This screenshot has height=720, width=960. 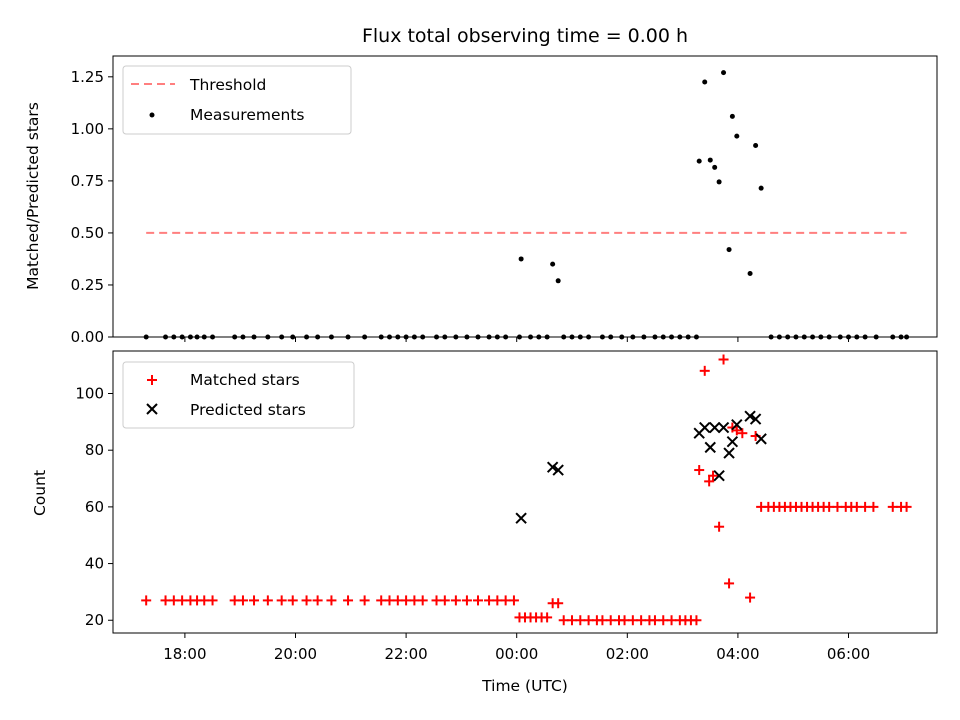 What do you see at coordinates (94, 564) in the screenshot?
I see `bottom-y-tick-label: 40` at bounding box center [94, 564].